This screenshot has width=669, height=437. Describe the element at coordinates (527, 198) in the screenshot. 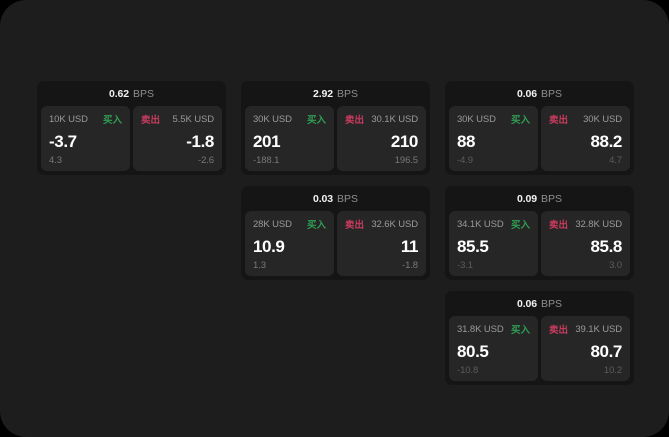

I see `bps-value: 0.09` at that location.